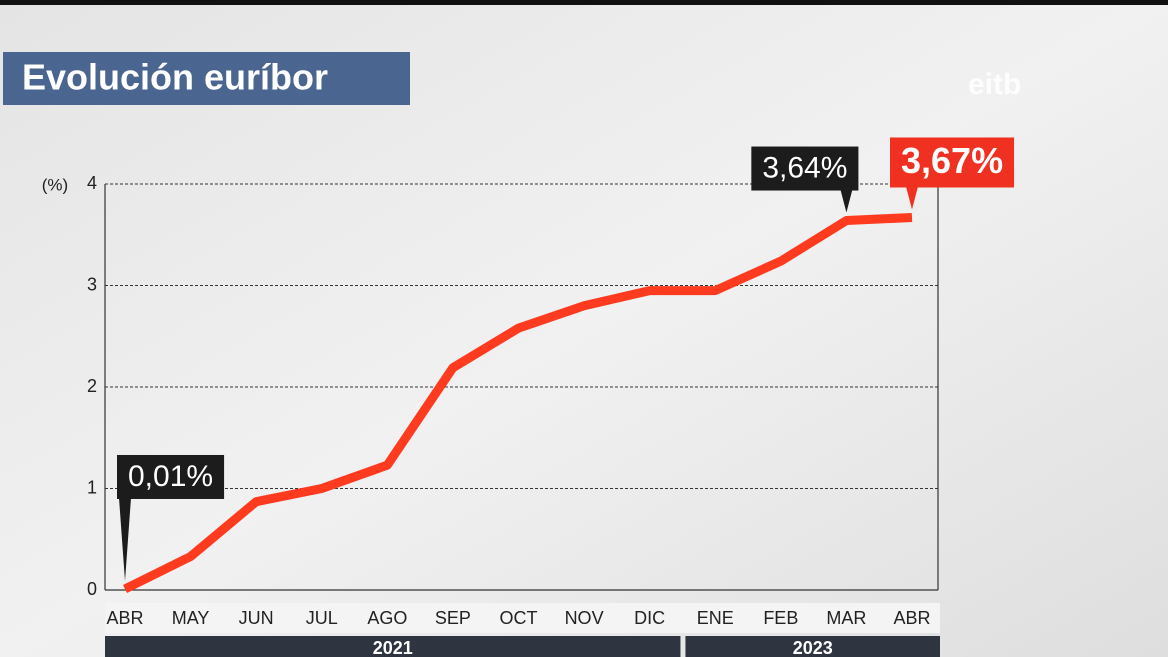 This screenshot has width=1168, height=657. What do you see at coordinates (519, 618) in the screenshot?
I see `x-tick-label: OCT` at bounding box center [519, 618].